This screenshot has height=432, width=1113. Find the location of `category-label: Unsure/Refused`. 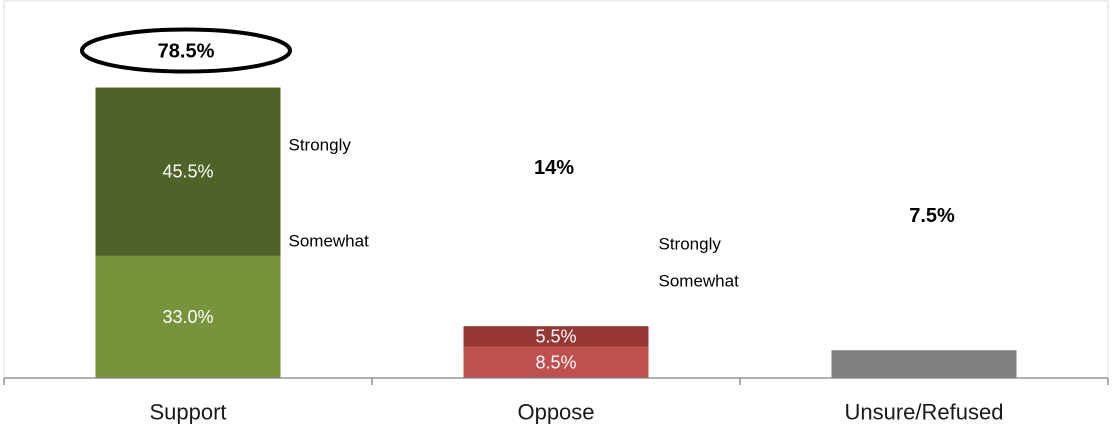

category-label: Unsure/Refused is located at coordinates (924, 412).